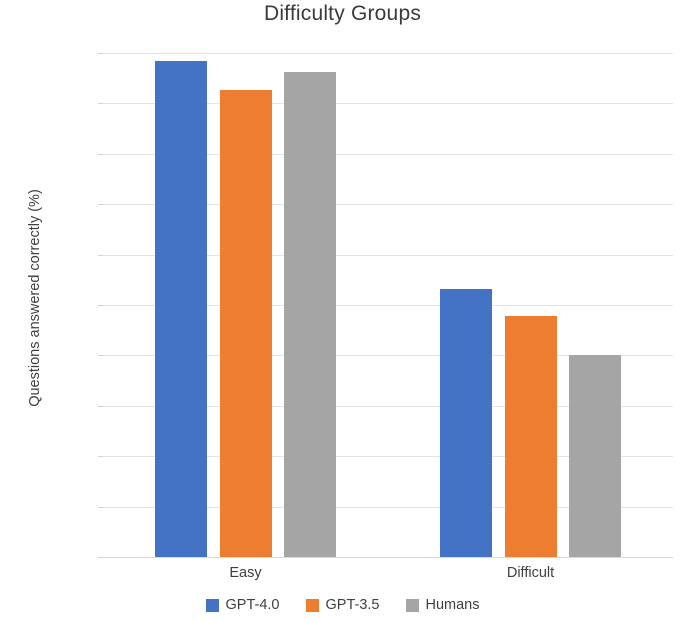 Image resolution: width=685 pixels, height=622 pixels. I want to click on bar-gpt-3-5-difficult, so click(530, 436).